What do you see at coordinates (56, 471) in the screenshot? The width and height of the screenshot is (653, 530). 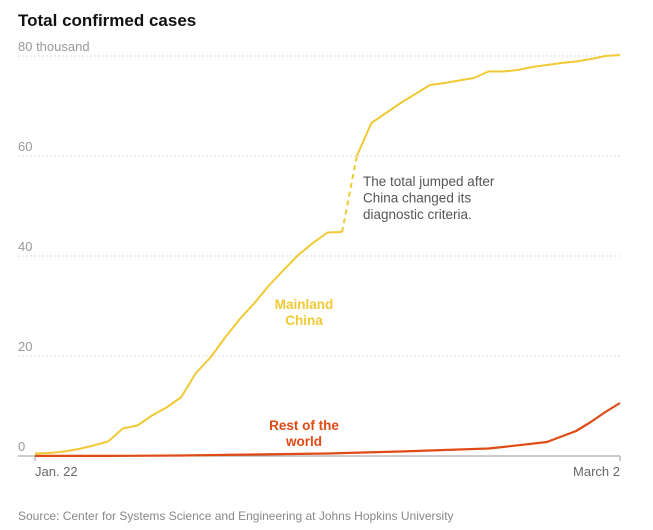 I see `x-tick-label: Jan. 22` at bounding box center [56, 471].